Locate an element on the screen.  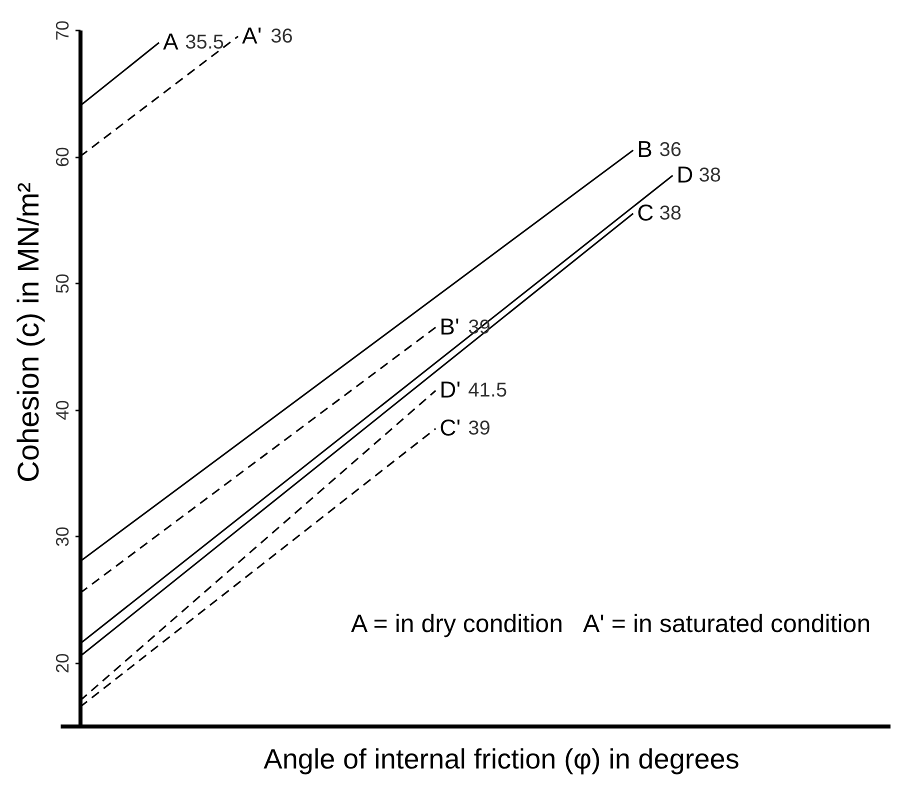
series-label: B is located at coordinates (645, 149).